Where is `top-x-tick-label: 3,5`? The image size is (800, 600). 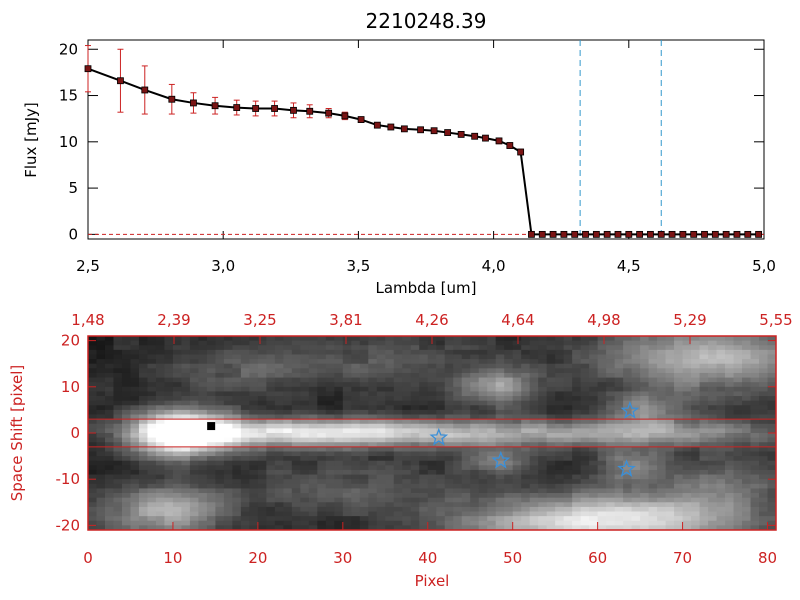 top-x-tick-label: 3,5 is located at coordinates (358, 266).